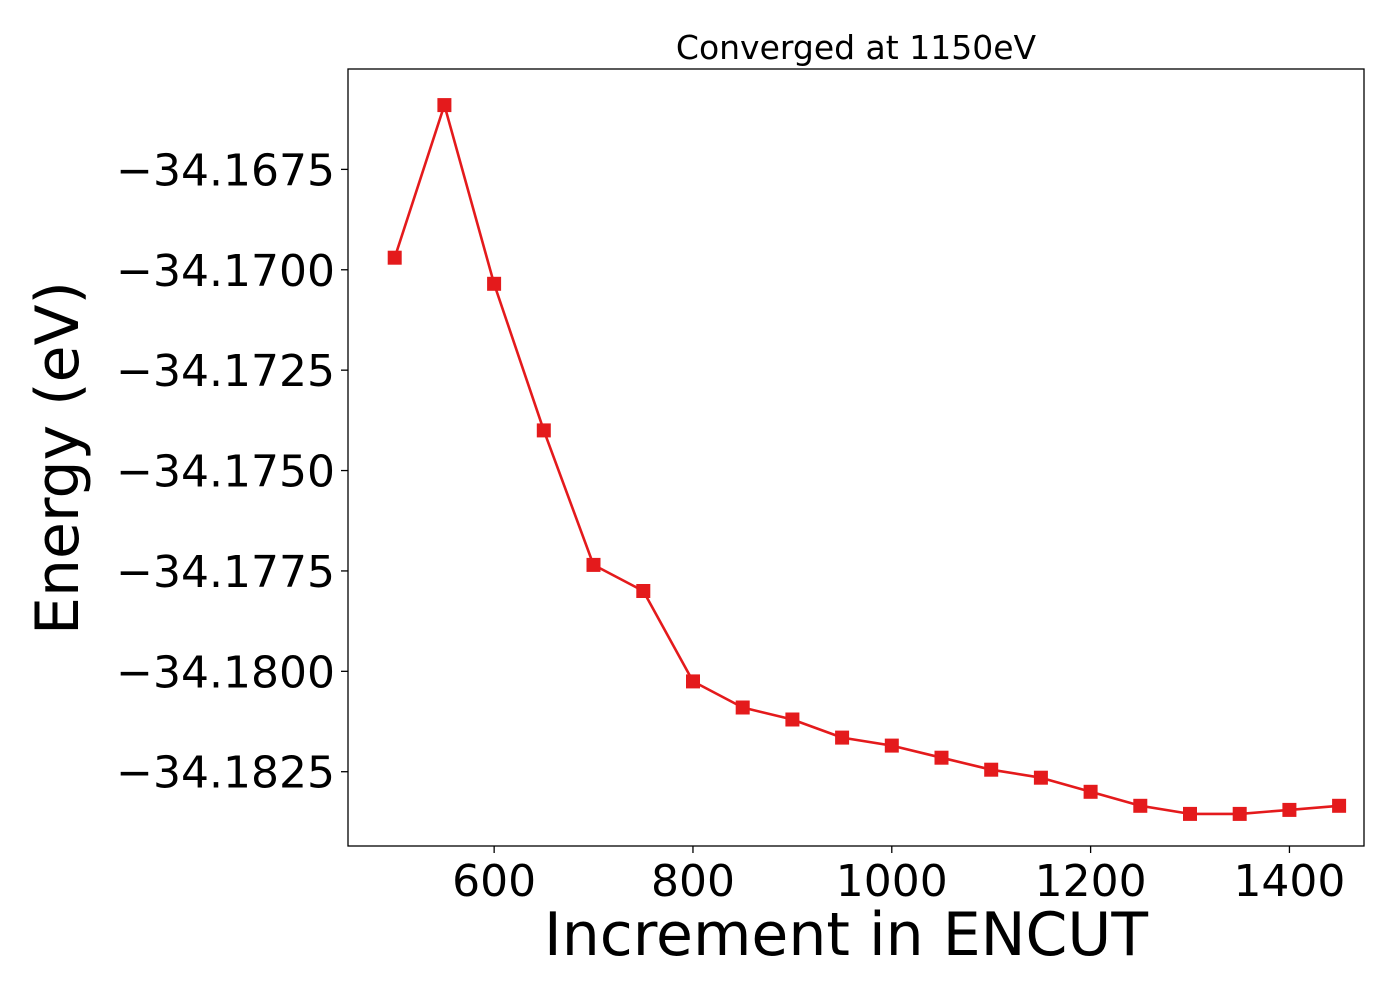 This screenshot has width=1400, height=1000. Describe the element at coordinates (225, 371) in the screenshot. I see `y-tick-label: −34.1725` at that location.